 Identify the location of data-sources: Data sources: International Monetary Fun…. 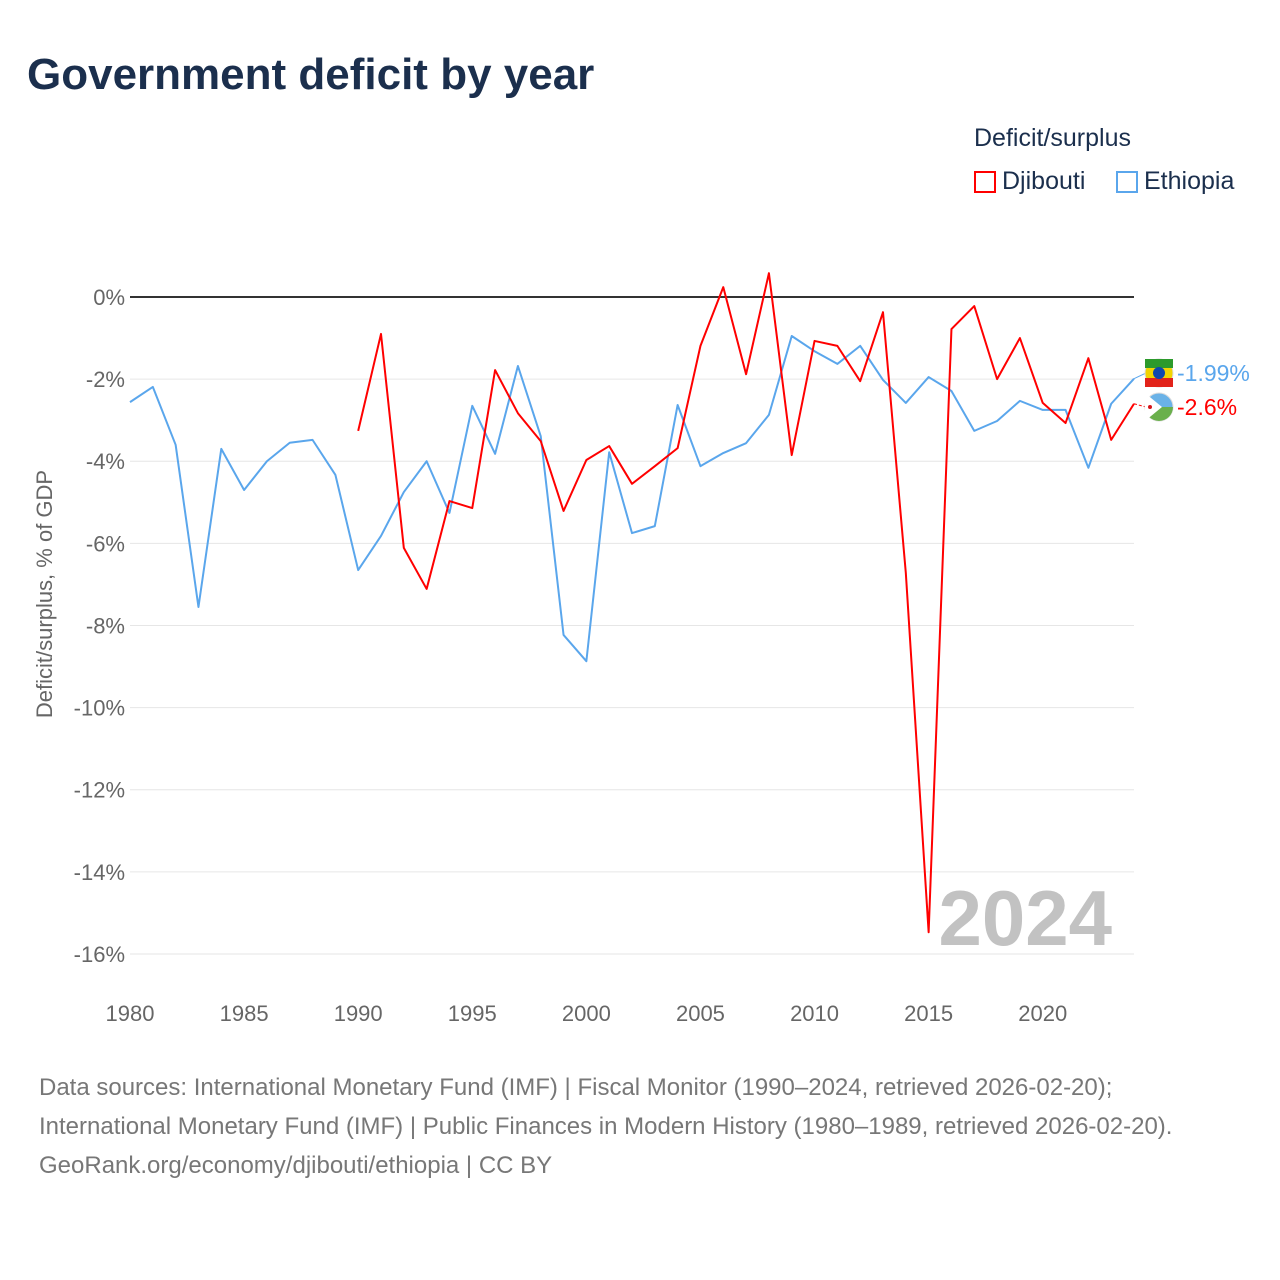
(606, 1107).